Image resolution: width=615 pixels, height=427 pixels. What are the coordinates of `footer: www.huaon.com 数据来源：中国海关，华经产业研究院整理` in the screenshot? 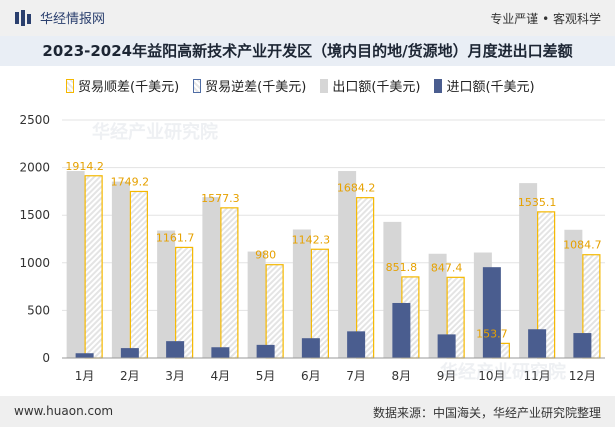 It's located at (307, 411).